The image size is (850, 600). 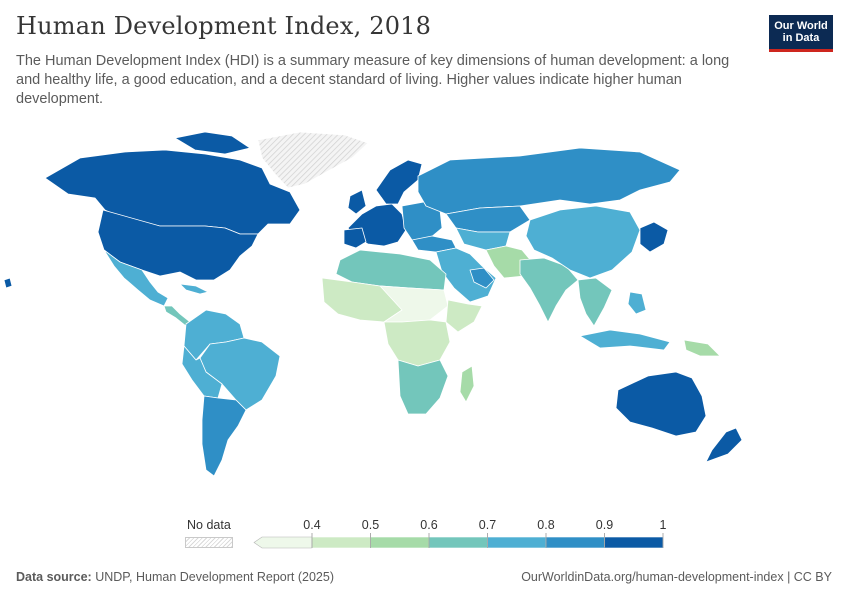 What do you see at coordinates (212, 143) in the screenshot?
I see `region-canada-islands` at bounding box center [212, 143].